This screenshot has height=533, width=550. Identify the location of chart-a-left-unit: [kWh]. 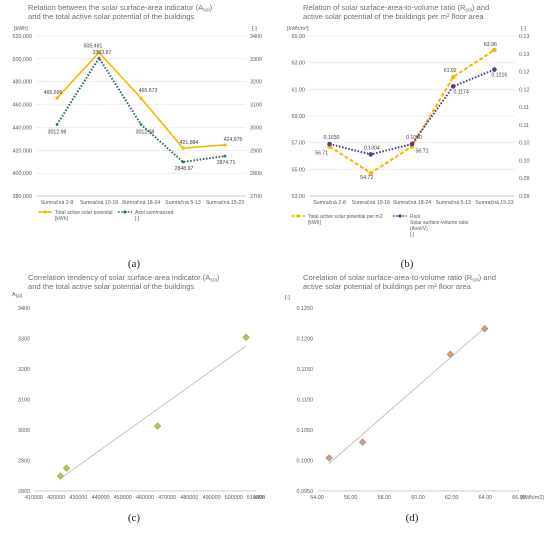
(21, 29).